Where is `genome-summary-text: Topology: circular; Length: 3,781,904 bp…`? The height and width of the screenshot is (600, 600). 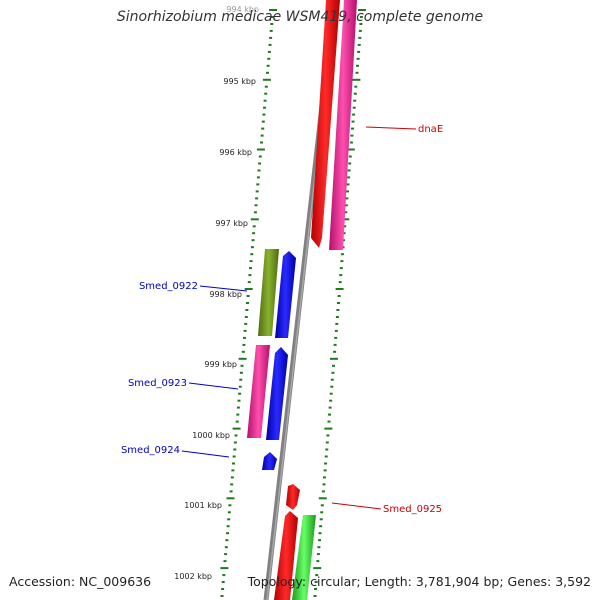 genome-summary-text: Topology: circular; Length: 3,781,904 bp… is located at coordinates (419, 581).